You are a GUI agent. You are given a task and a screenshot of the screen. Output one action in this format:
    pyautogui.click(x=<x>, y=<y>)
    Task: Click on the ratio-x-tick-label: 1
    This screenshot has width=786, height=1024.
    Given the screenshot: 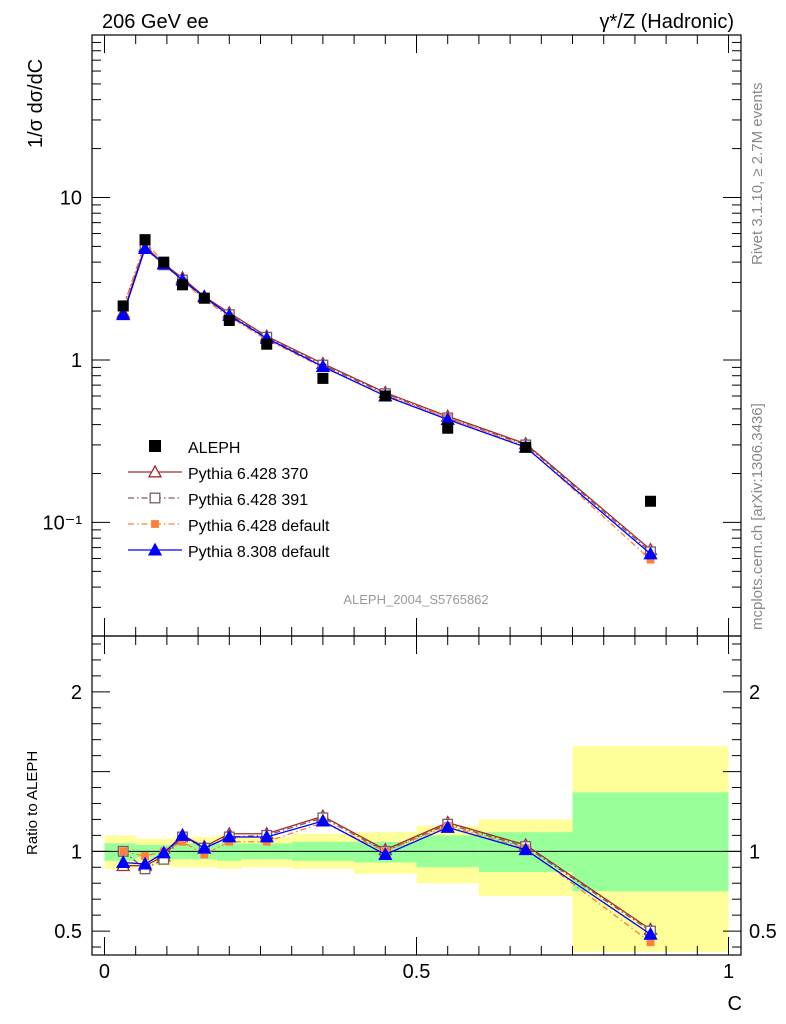 What is the action you would take?
    pyautogui.click(x=728, y=972)
    